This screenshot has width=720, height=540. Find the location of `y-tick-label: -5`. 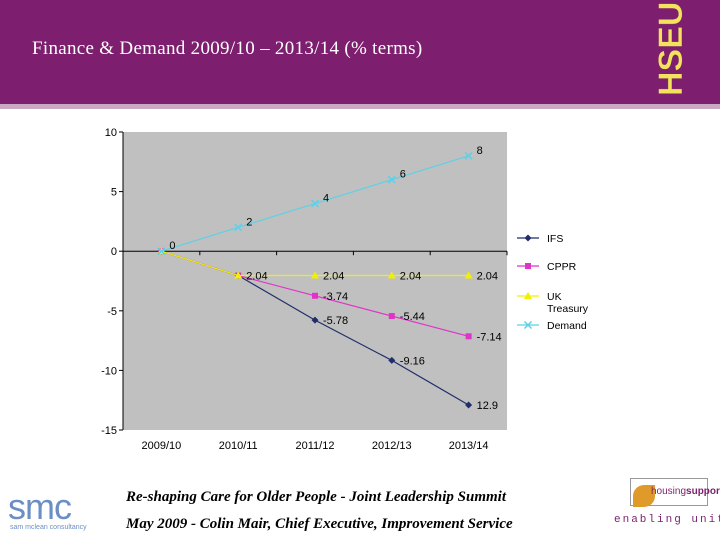

y-tick-label: -5 is located at coordinates (112, 312).